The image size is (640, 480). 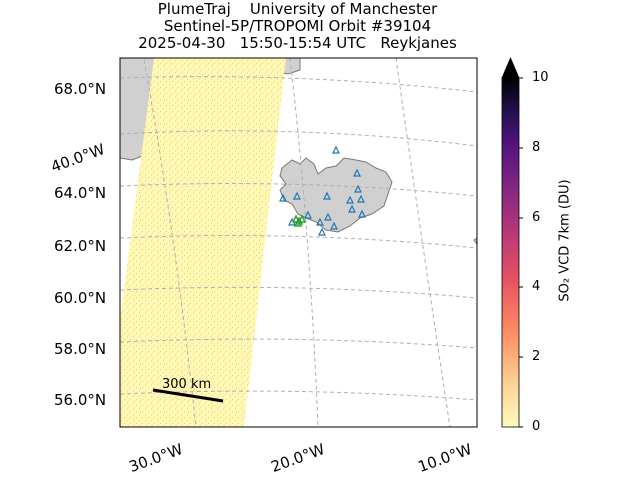 What do you see at coordinates (536, 217) in the screenshot?
I see `colorbar-tick-6: 6` at bounding box center [536, 217].